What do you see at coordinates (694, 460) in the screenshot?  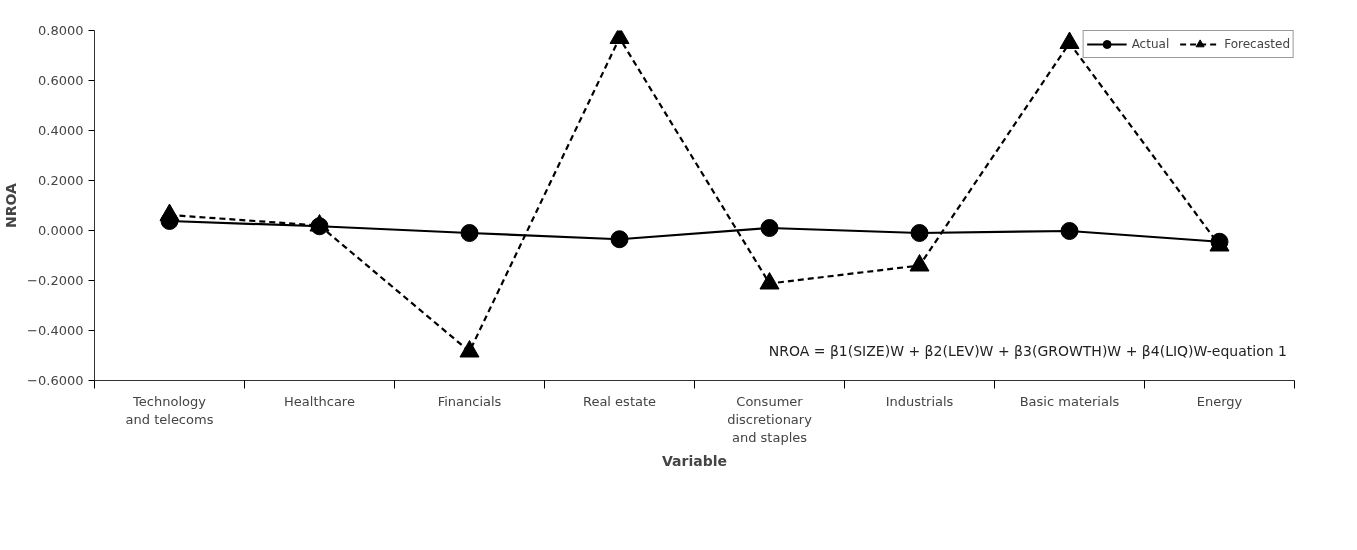 I see `x-axis-title: Variable` at bounding box center [694, 460].